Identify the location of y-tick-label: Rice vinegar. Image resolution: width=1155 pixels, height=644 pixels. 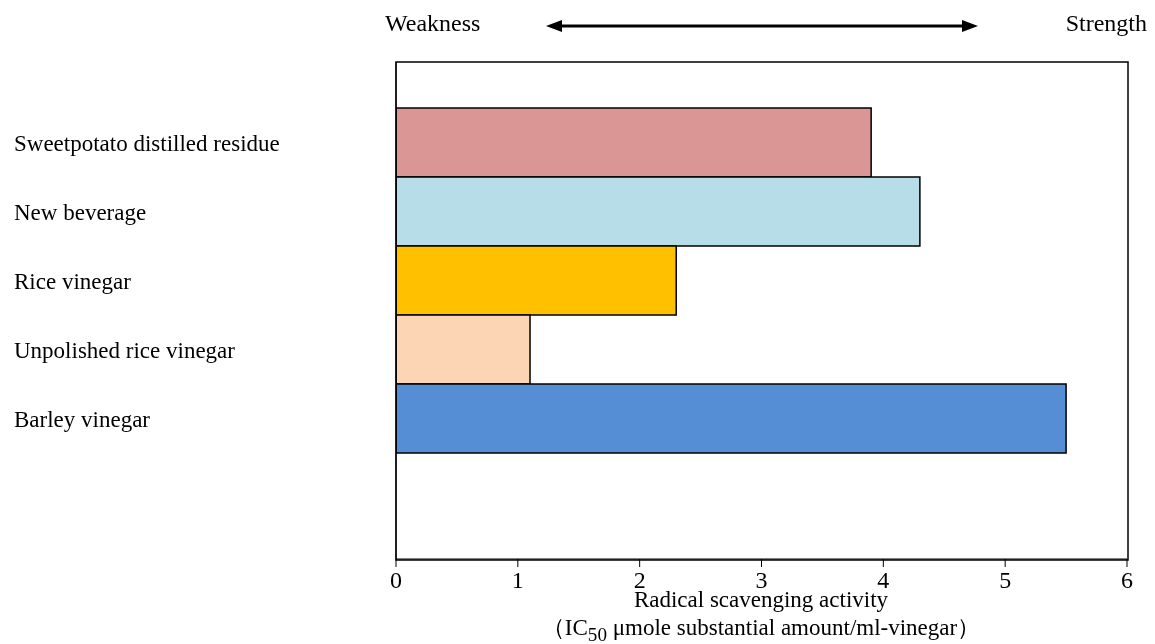
(73, 281).